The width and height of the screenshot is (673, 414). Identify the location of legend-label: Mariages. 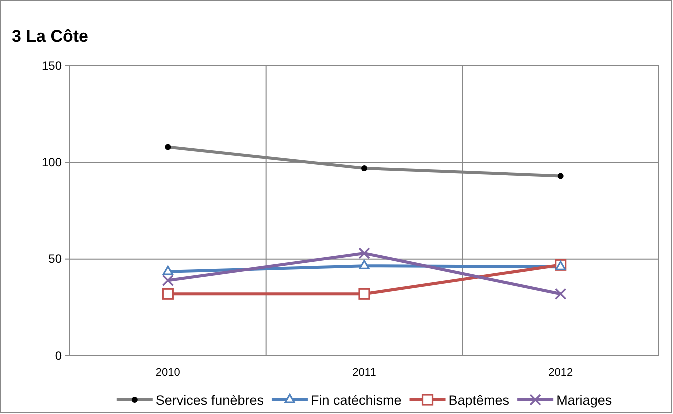
(584, 400).